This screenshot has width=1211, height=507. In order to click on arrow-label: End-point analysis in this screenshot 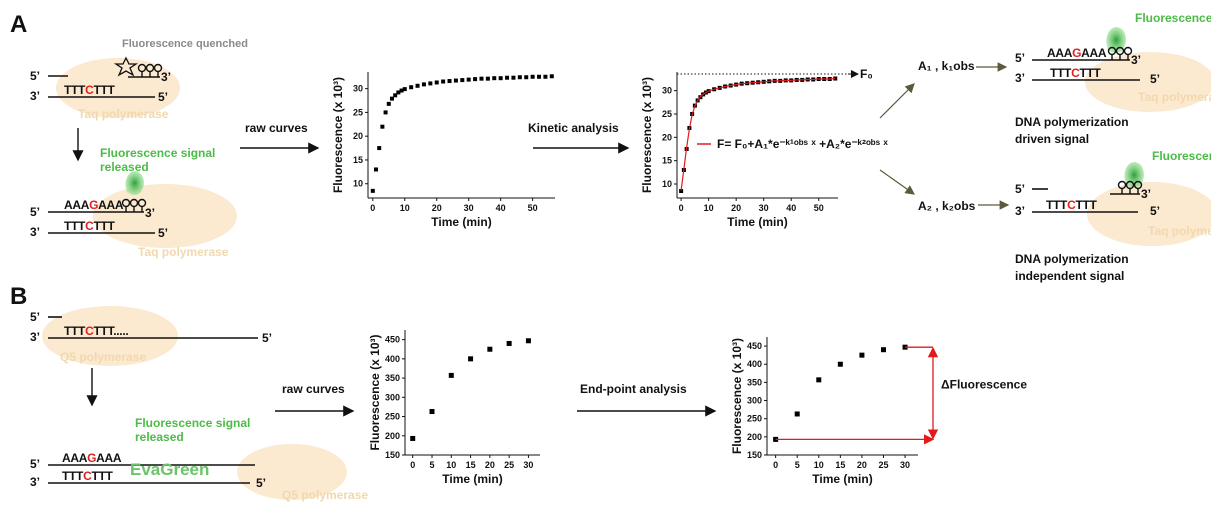, I will do `click(633, 389)`.